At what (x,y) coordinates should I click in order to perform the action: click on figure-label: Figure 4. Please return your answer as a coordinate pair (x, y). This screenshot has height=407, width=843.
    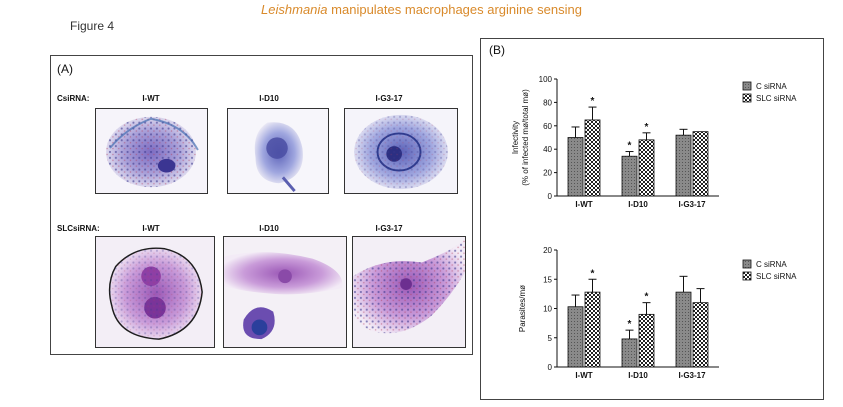
    Looking at the image, I should click on (92, 26).